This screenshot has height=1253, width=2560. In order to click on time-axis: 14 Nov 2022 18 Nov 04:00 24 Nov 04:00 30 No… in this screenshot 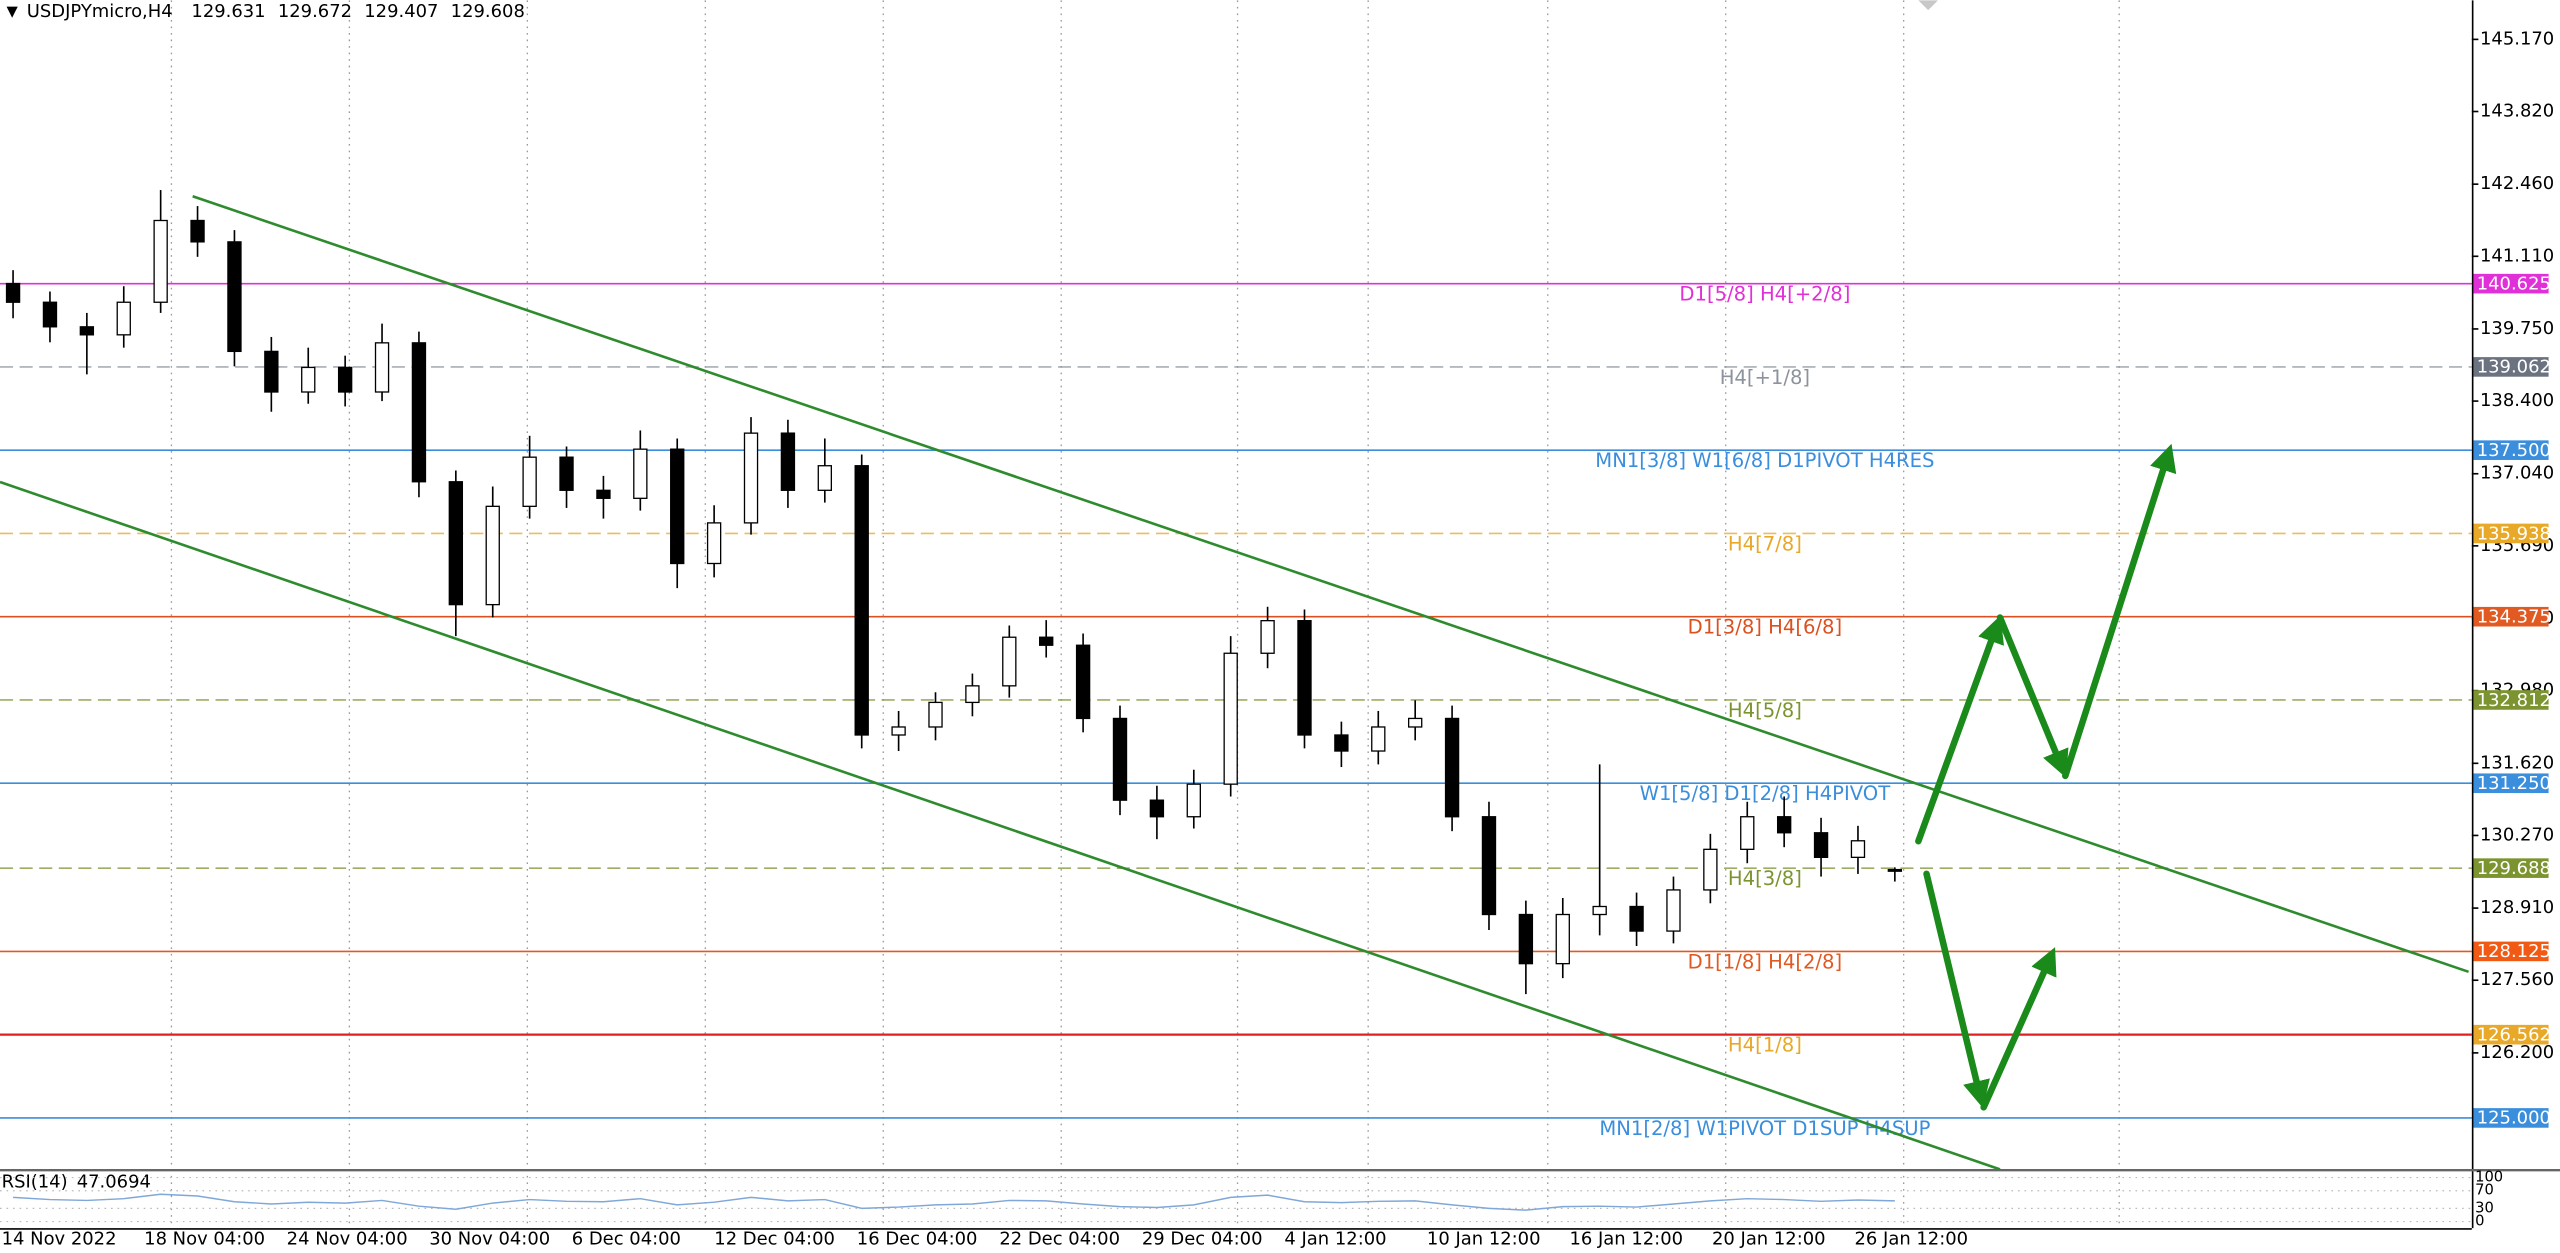, I will do `click(985, 1239)`.